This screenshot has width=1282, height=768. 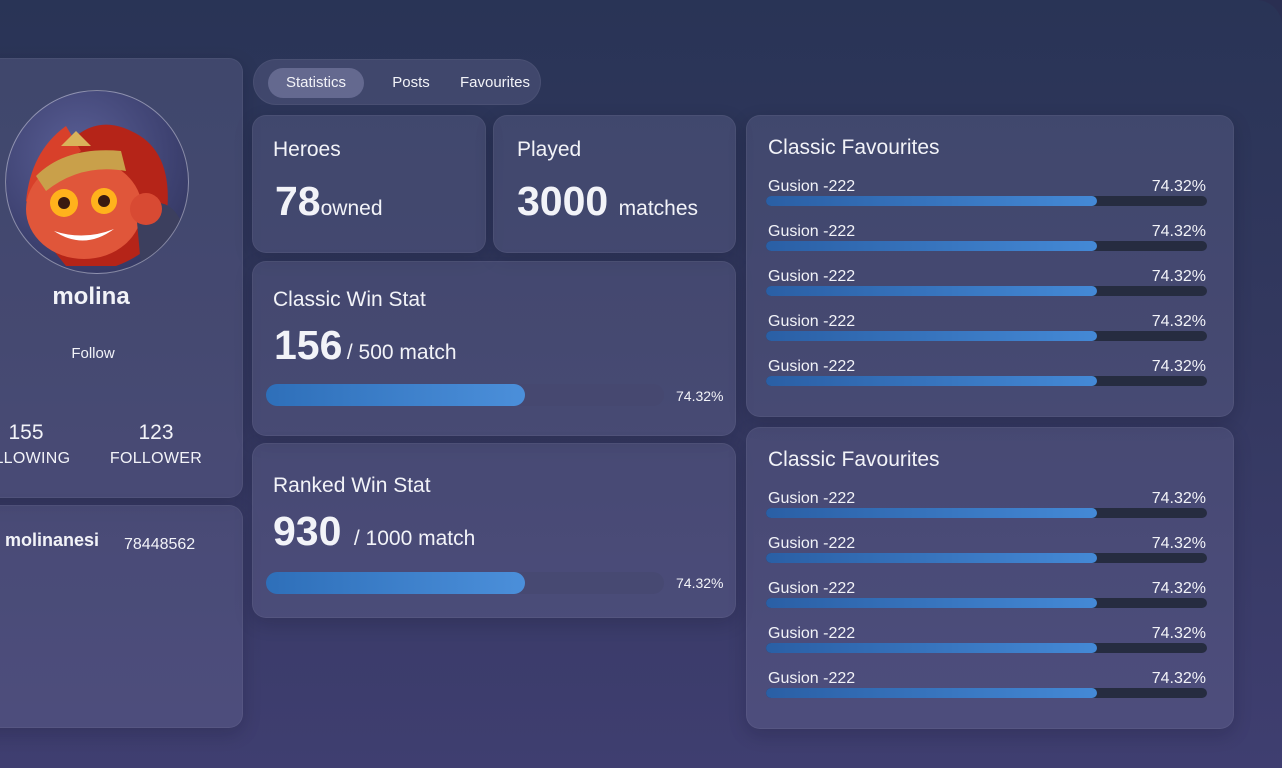 What do you see at coordinates (121, 616) in the screenshot?
I see `profile-details-card: molinanesi 78448562` at bounding box center [121, 616].